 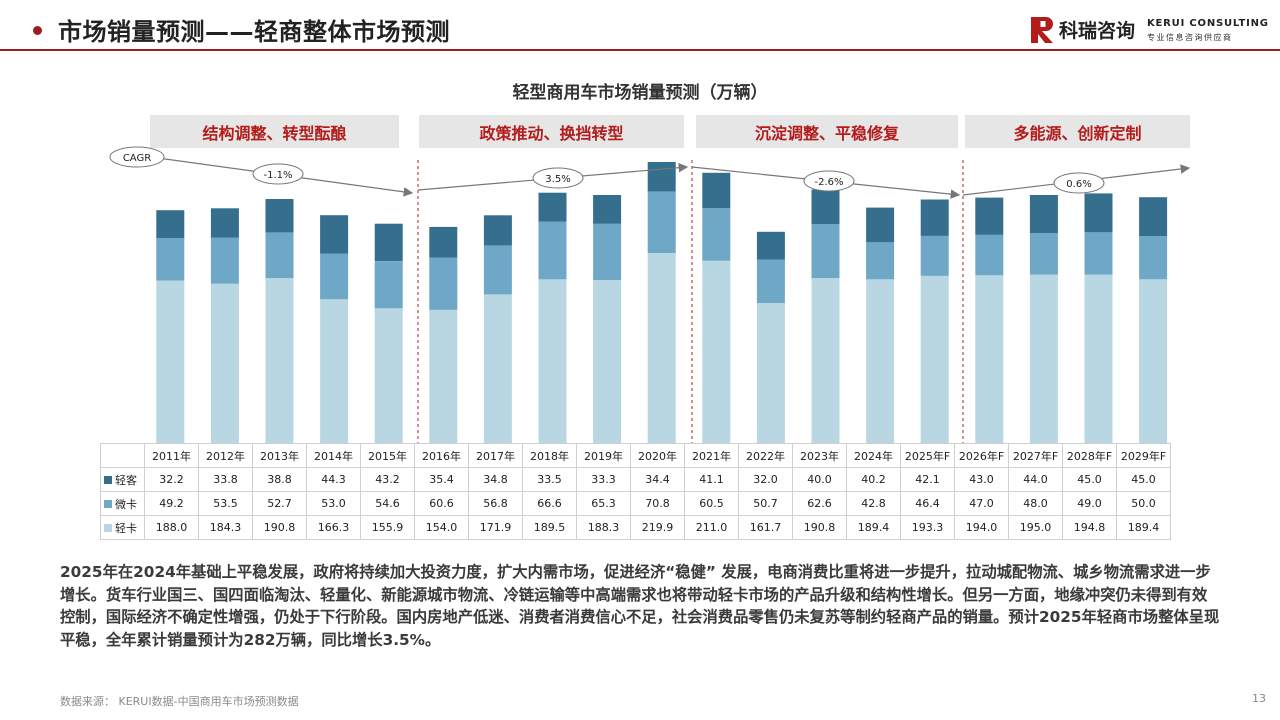 What do you see at coordinates (1259, 698) in the screenshot?
I see `page-number: 13` at bounding box center [1259, 698].